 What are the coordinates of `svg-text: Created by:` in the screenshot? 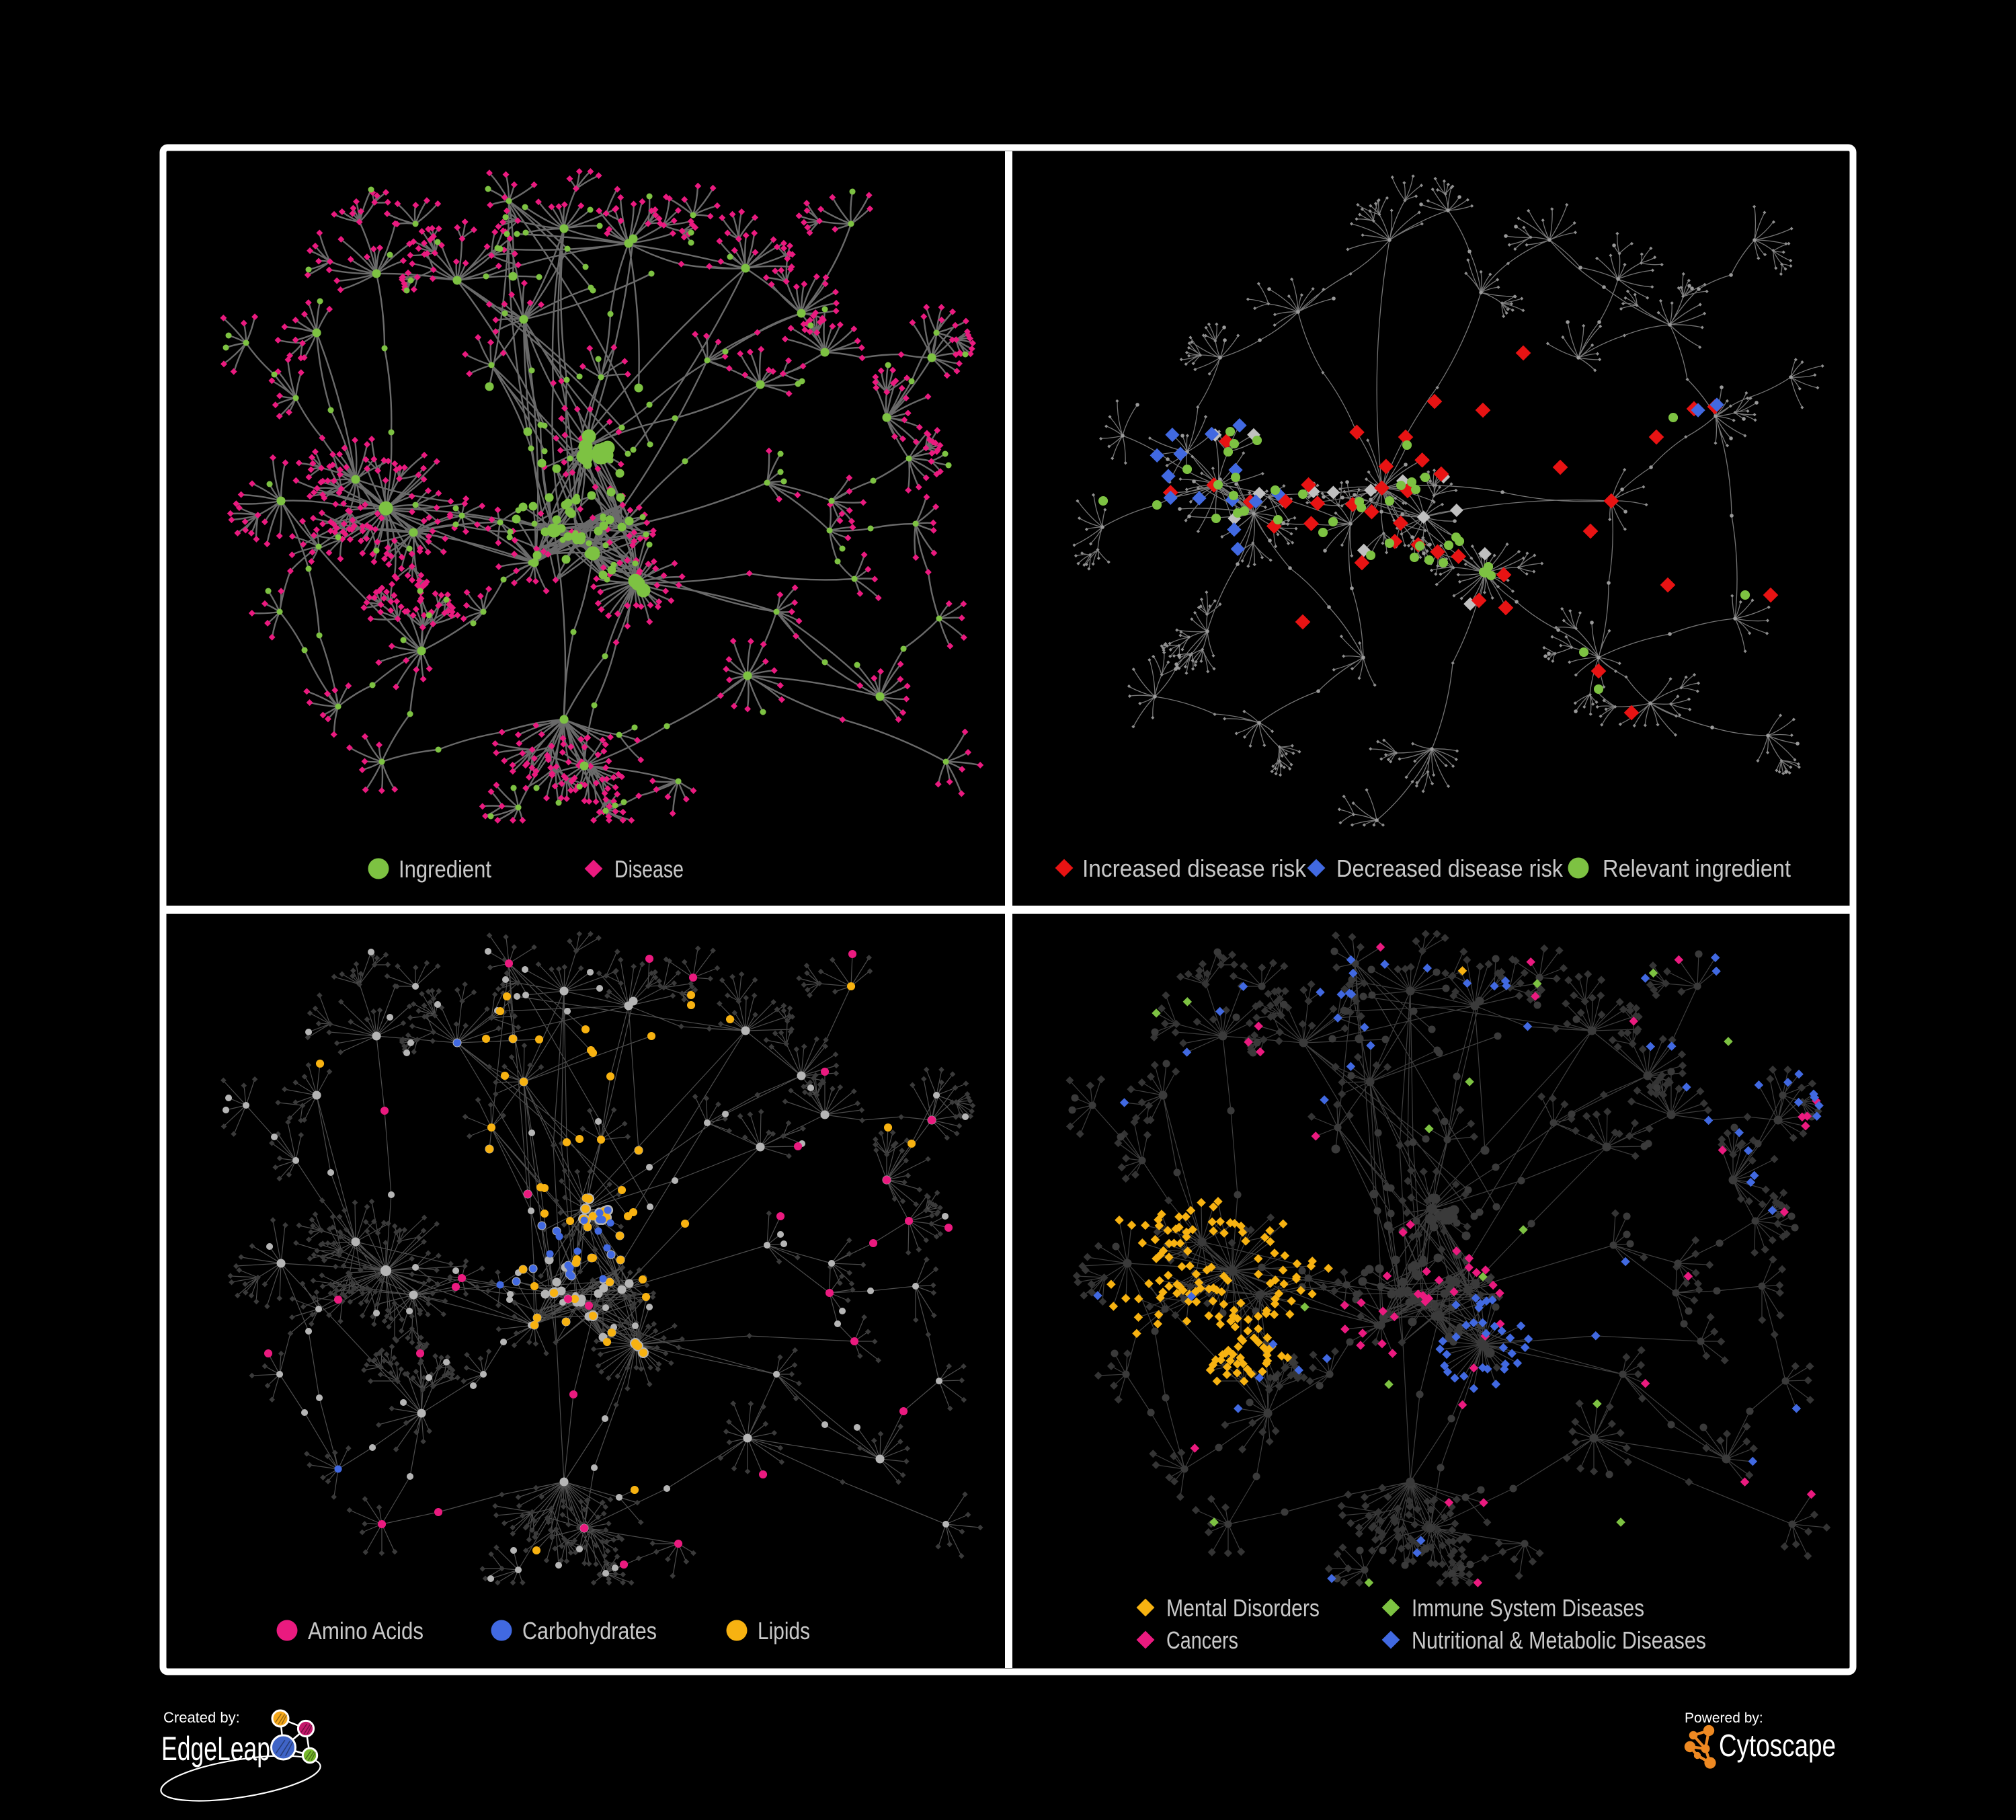 It's located at (201, 1717).